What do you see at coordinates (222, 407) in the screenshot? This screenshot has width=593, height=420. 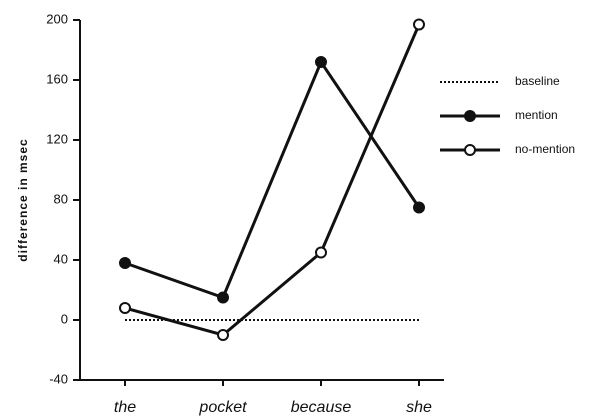 I see `x-tick-label: pocket` at bounding box center [222, 407].